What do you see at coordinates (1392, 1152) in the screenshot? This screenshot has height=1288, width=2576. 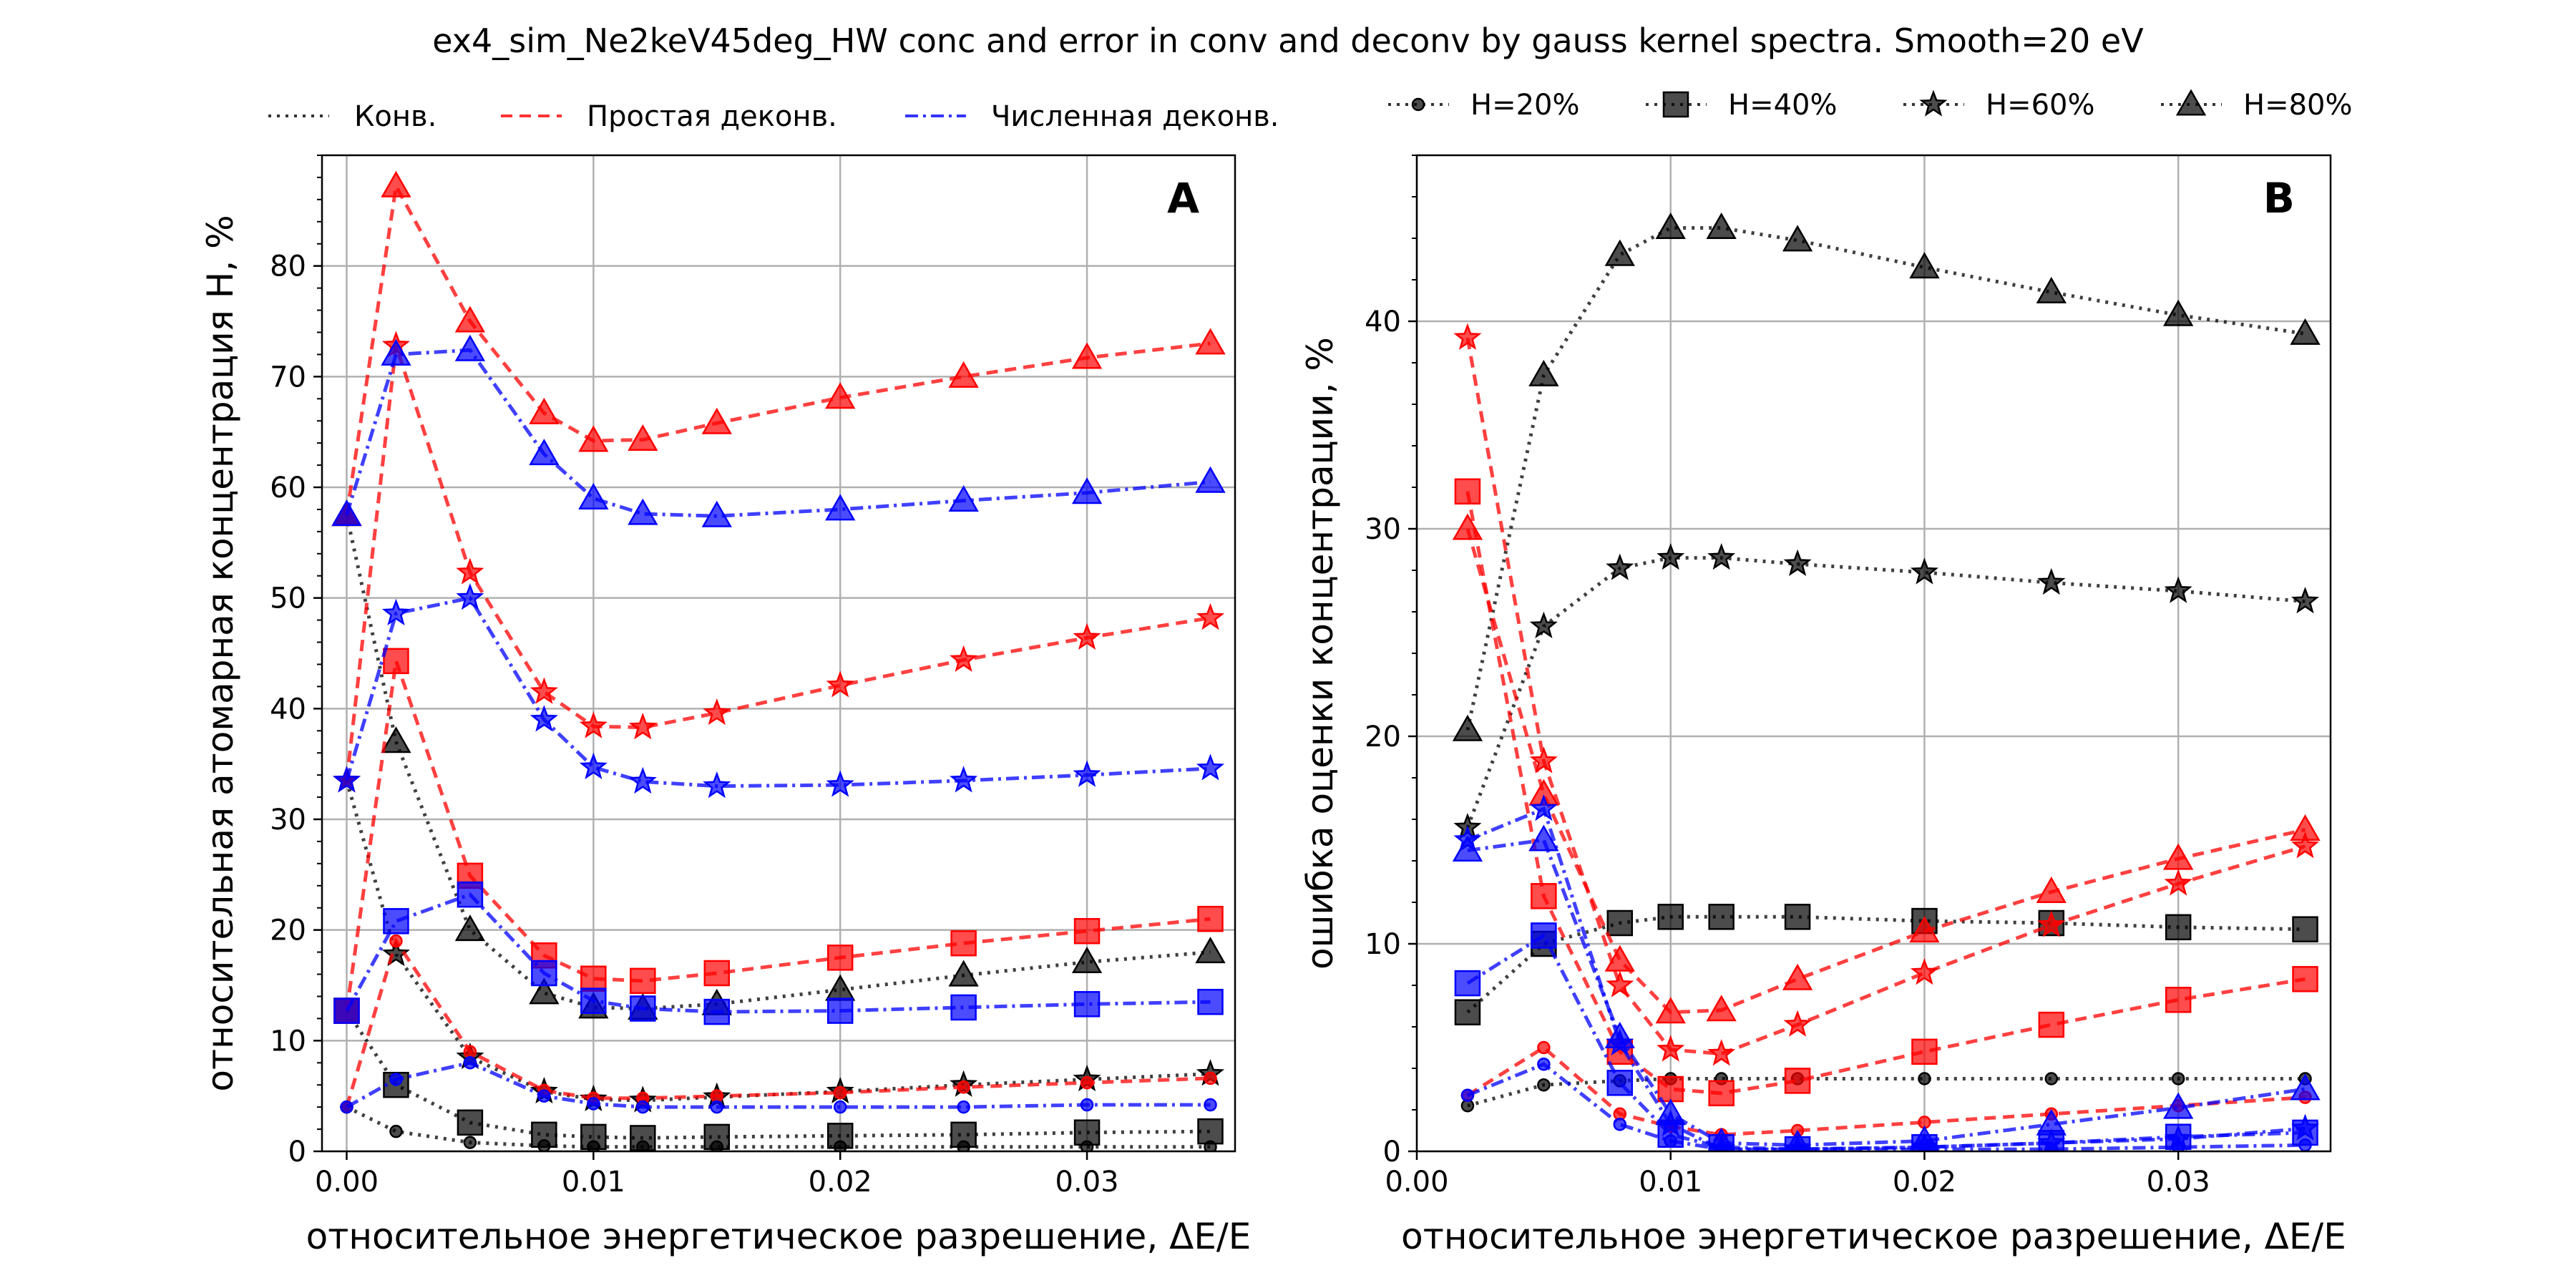 I see `y-tick-label: 0` at bounding box center [1392, 1152].